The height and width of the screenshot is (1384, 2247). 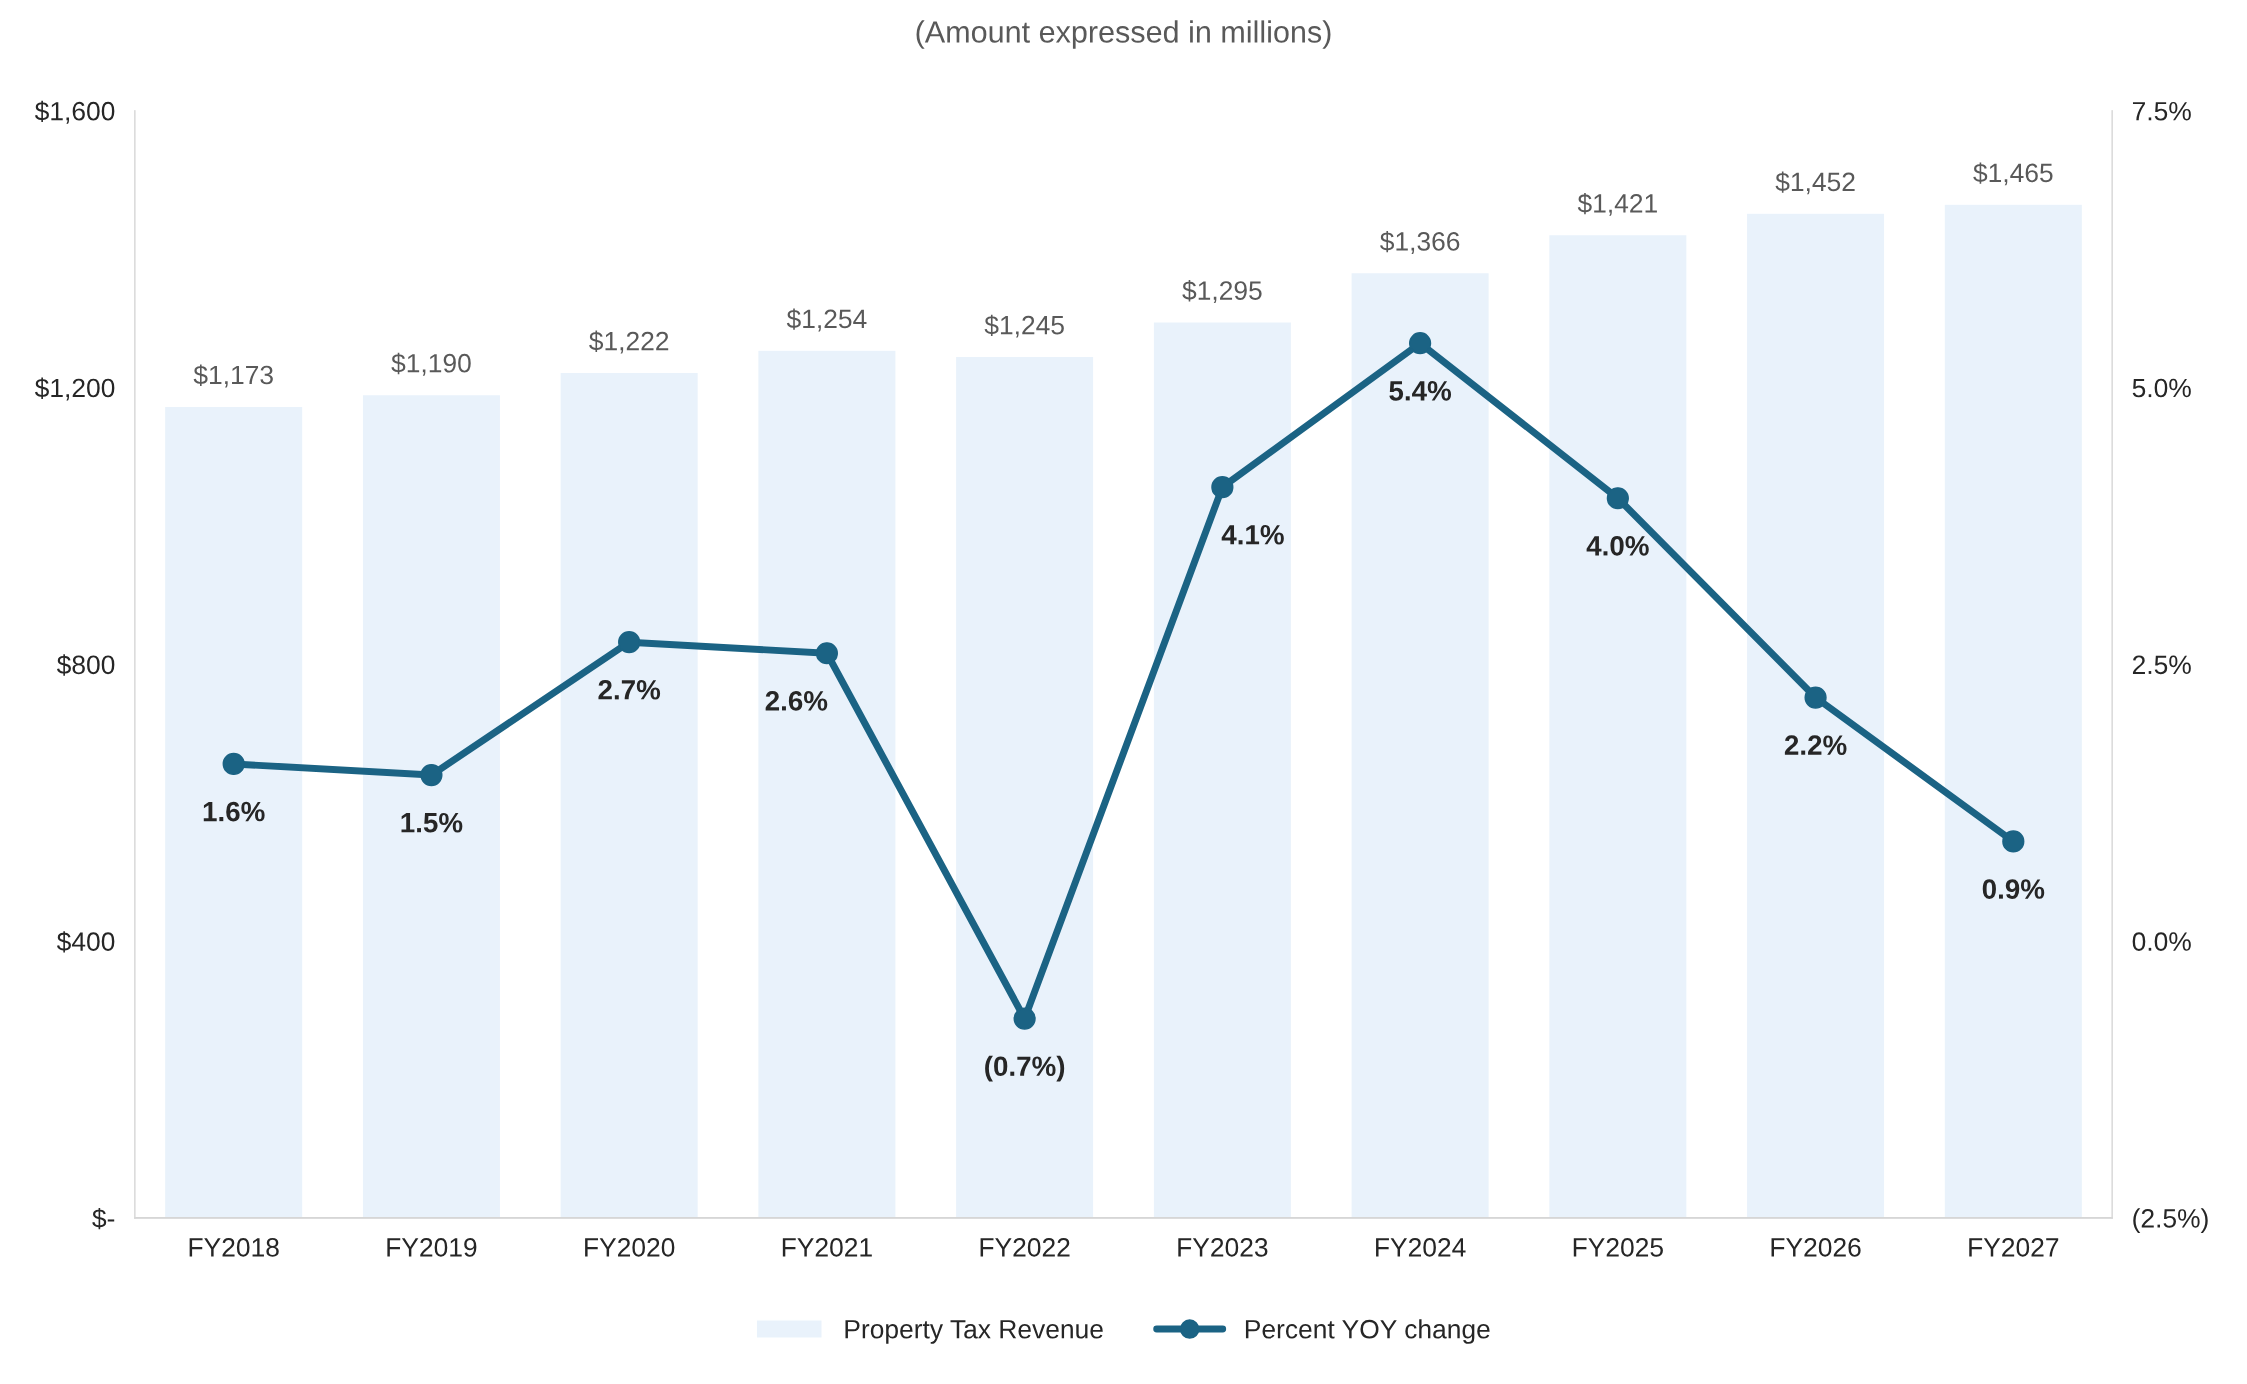 What do you see at coordinates (432, 1247) in the screenshot?
I see `x-tick-label: FY2019` at bounding box center [432, 1247].